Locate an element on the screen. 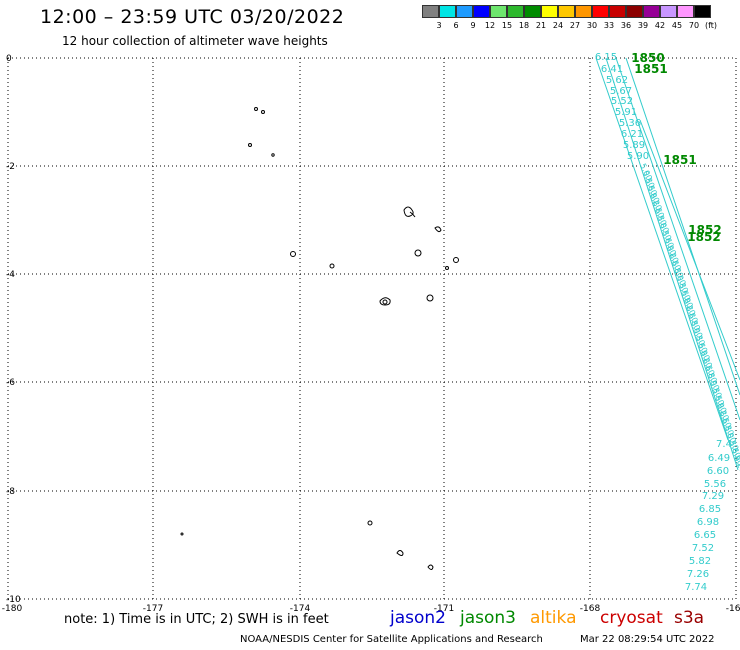  colorbar-label: 39 is located at coordinates (643, 25).